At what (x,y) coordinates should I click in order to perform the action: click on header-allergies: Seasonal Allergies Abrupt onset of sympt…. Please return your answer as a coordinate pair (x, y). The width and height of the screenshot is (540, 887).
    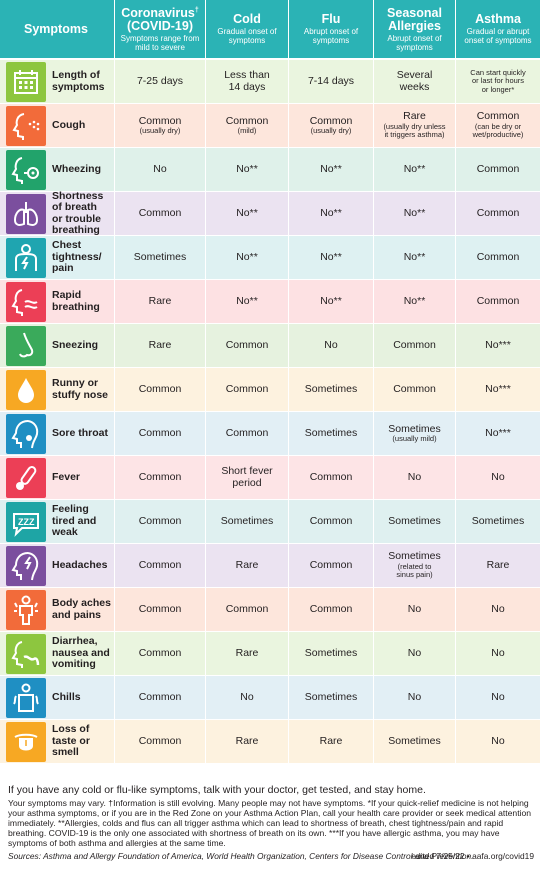
    Looking at the image, I should click on (415, 29).